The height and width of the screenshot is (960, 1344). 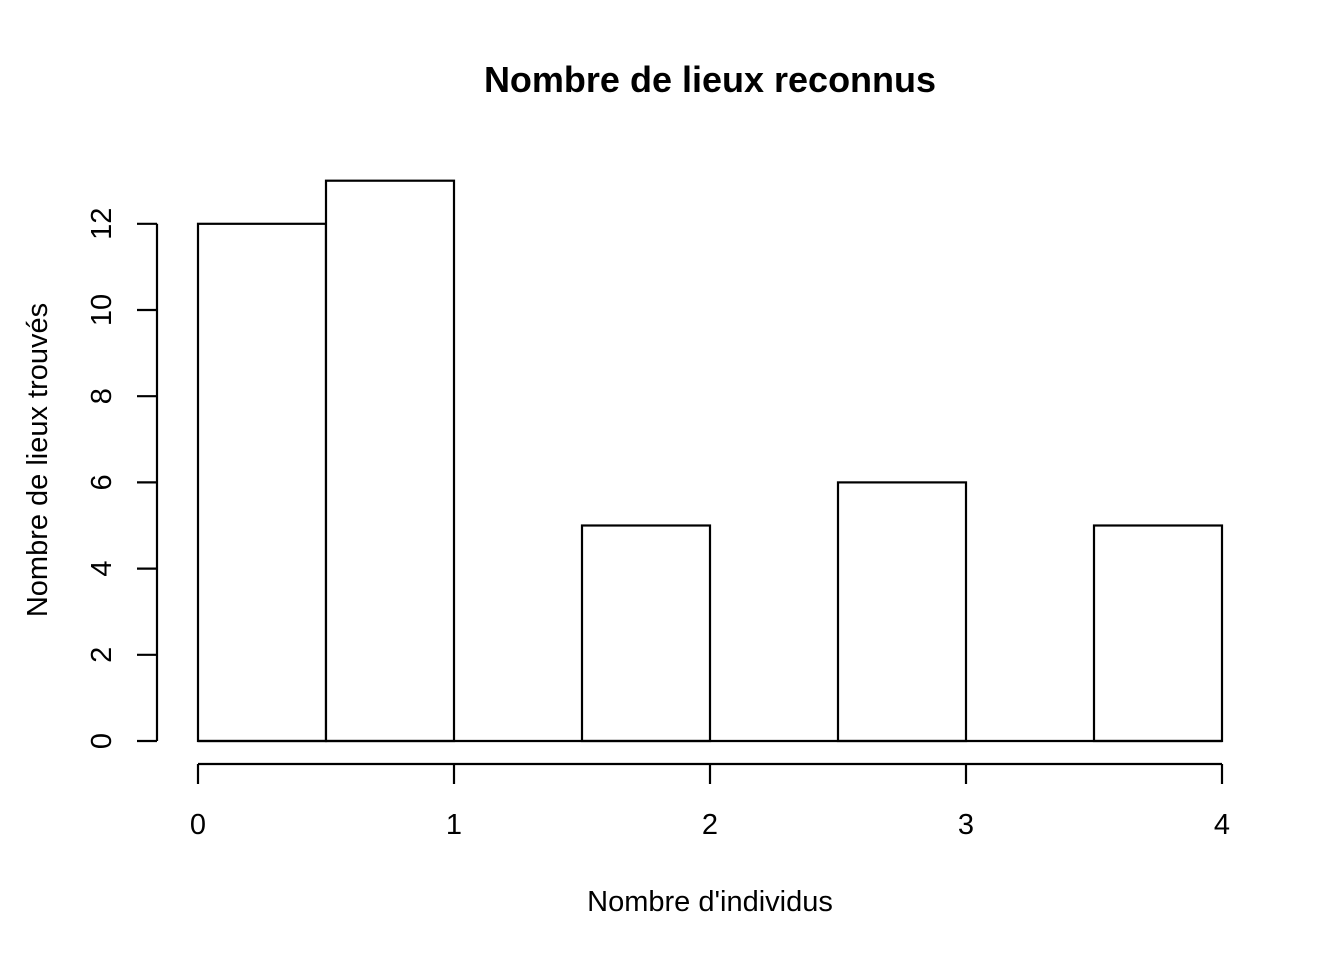 What do you see at coordinates (710, 825) in the screenshot?
I see `x-tick-label: 2` at bounding box center [710, 825].